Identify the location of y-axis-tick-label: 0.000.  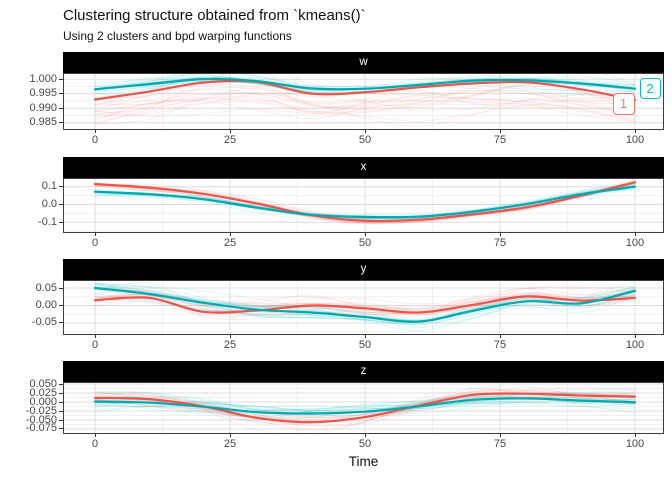
(43, 401).